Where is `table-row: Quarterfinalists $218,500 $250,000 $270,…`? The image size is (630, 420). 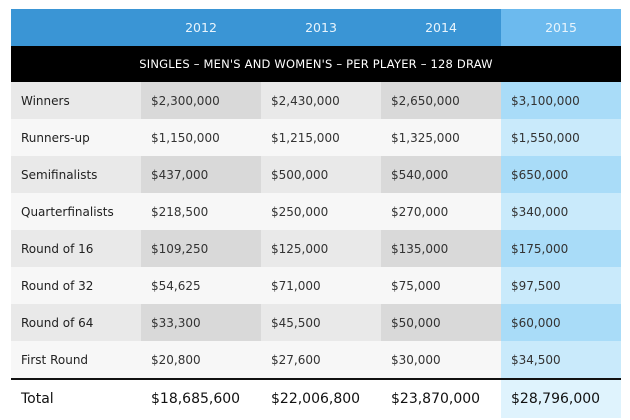 table-row: Quarterfinalists $218,500 $250,000 $270,… is located at coordinates (316, 211).